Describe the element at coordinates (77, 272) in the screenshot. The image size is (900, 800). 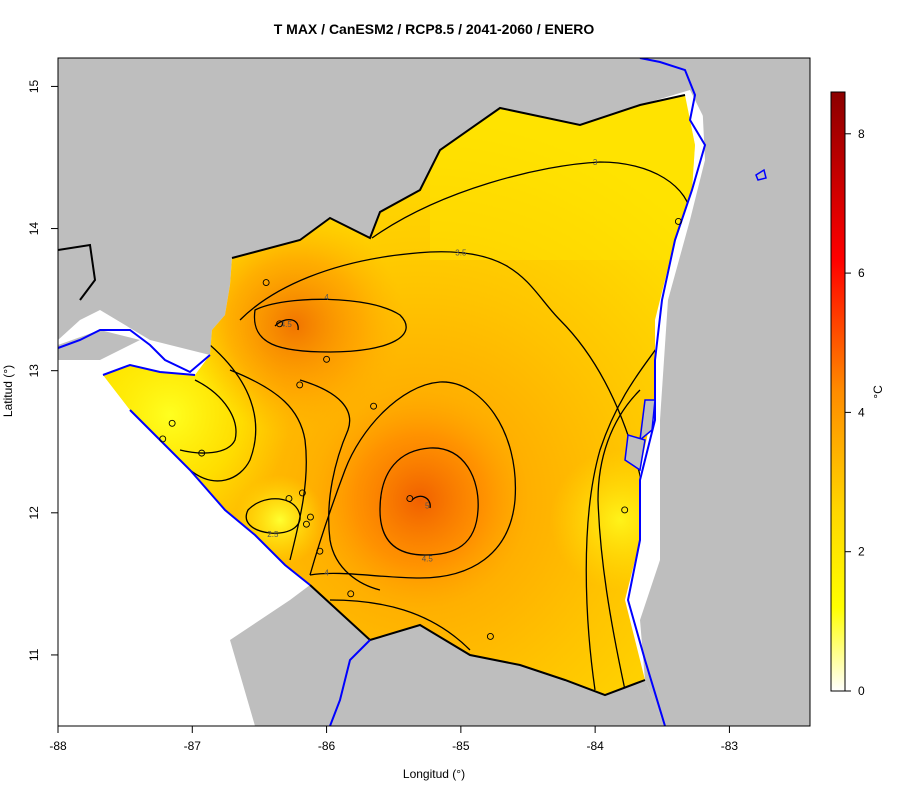
I see `honduras-internal-border` at that location.